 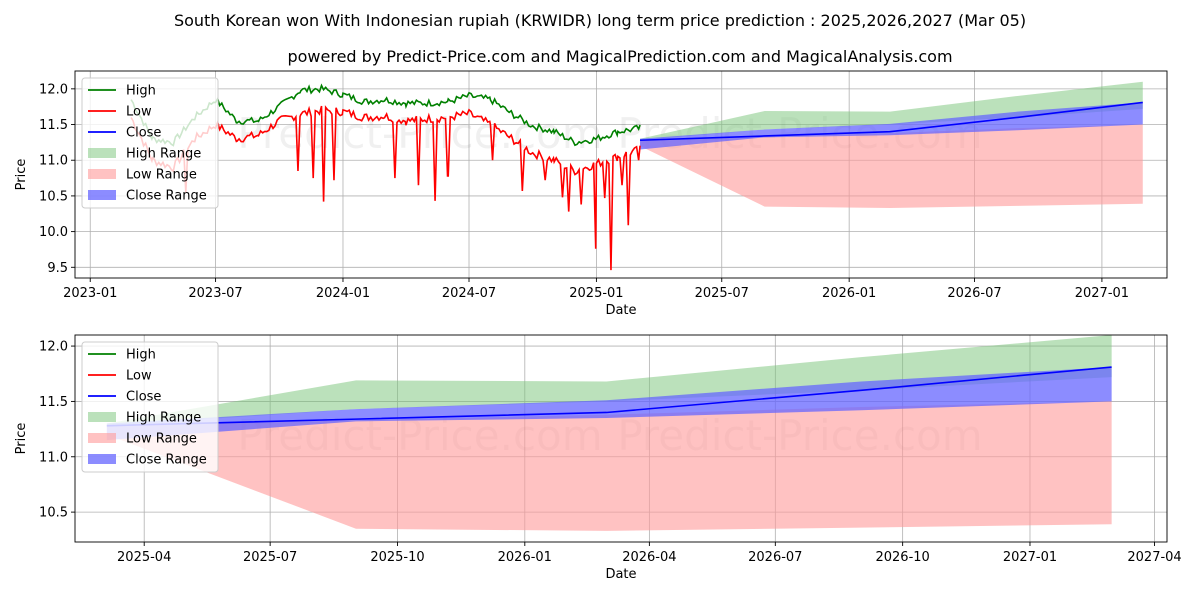 I want to click on x-tick-label: 2023-01, so click(x=90, y=293).